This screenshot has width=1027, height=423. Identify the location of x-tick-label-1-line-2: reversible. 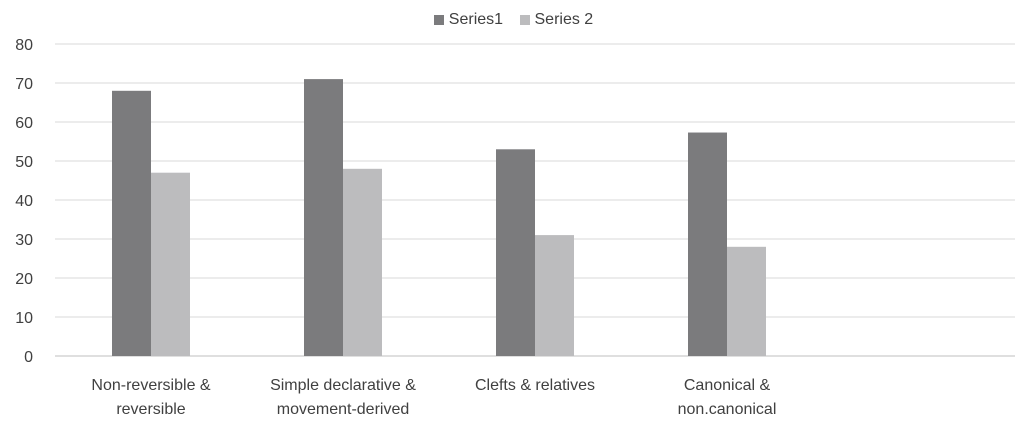
(150, 409).